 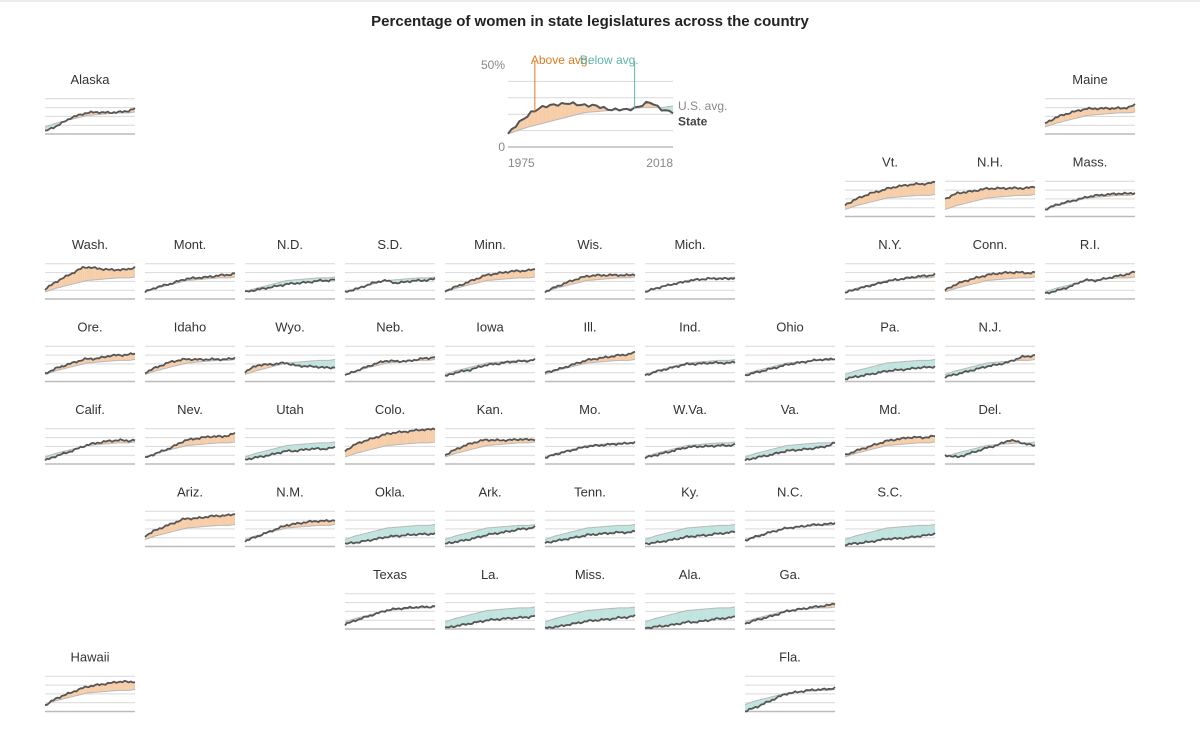 I want to click on state-label-fla: Fla., so click(x=790, y=657).